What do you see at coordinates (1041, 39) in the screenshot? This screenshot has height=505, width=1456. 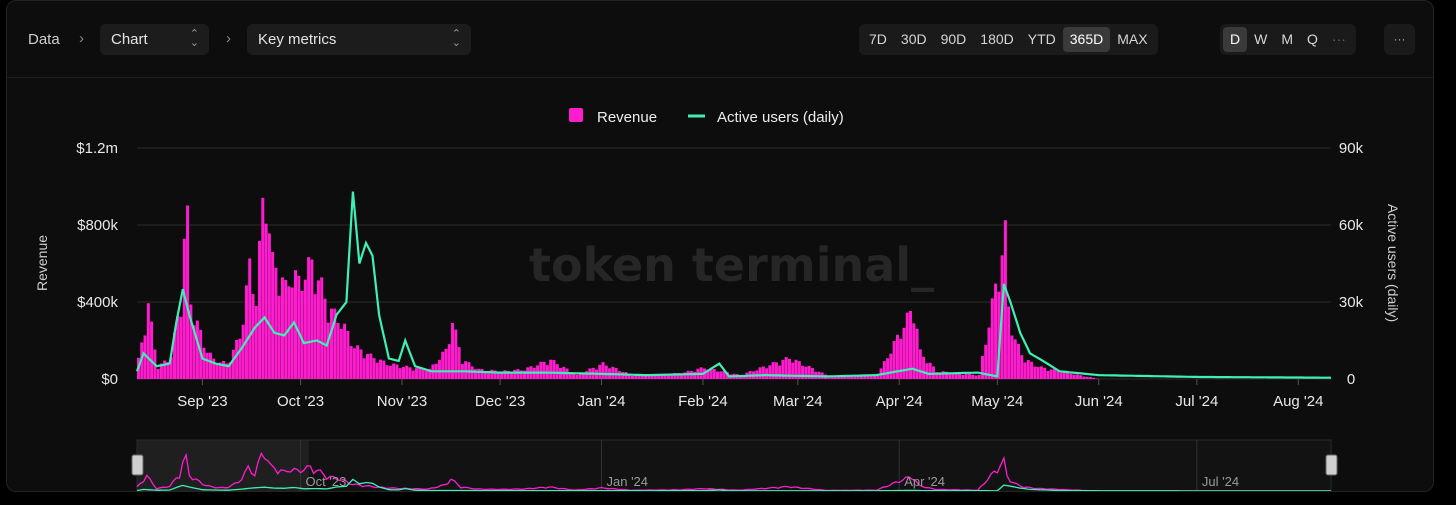 I see `range-option-ytd: YTD` at bounding box center [1041, 39].